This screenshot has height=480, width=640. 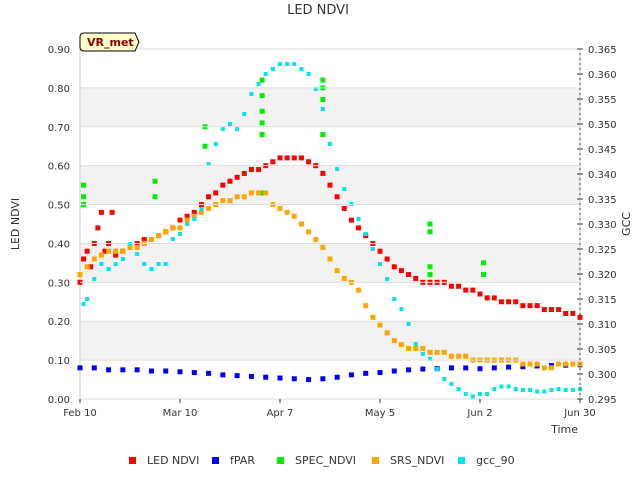 I want to click on legend: LED NDVI fPAR SPEC_NDVI SRS_NDVI gcc_90, so click(x=322, y=460).